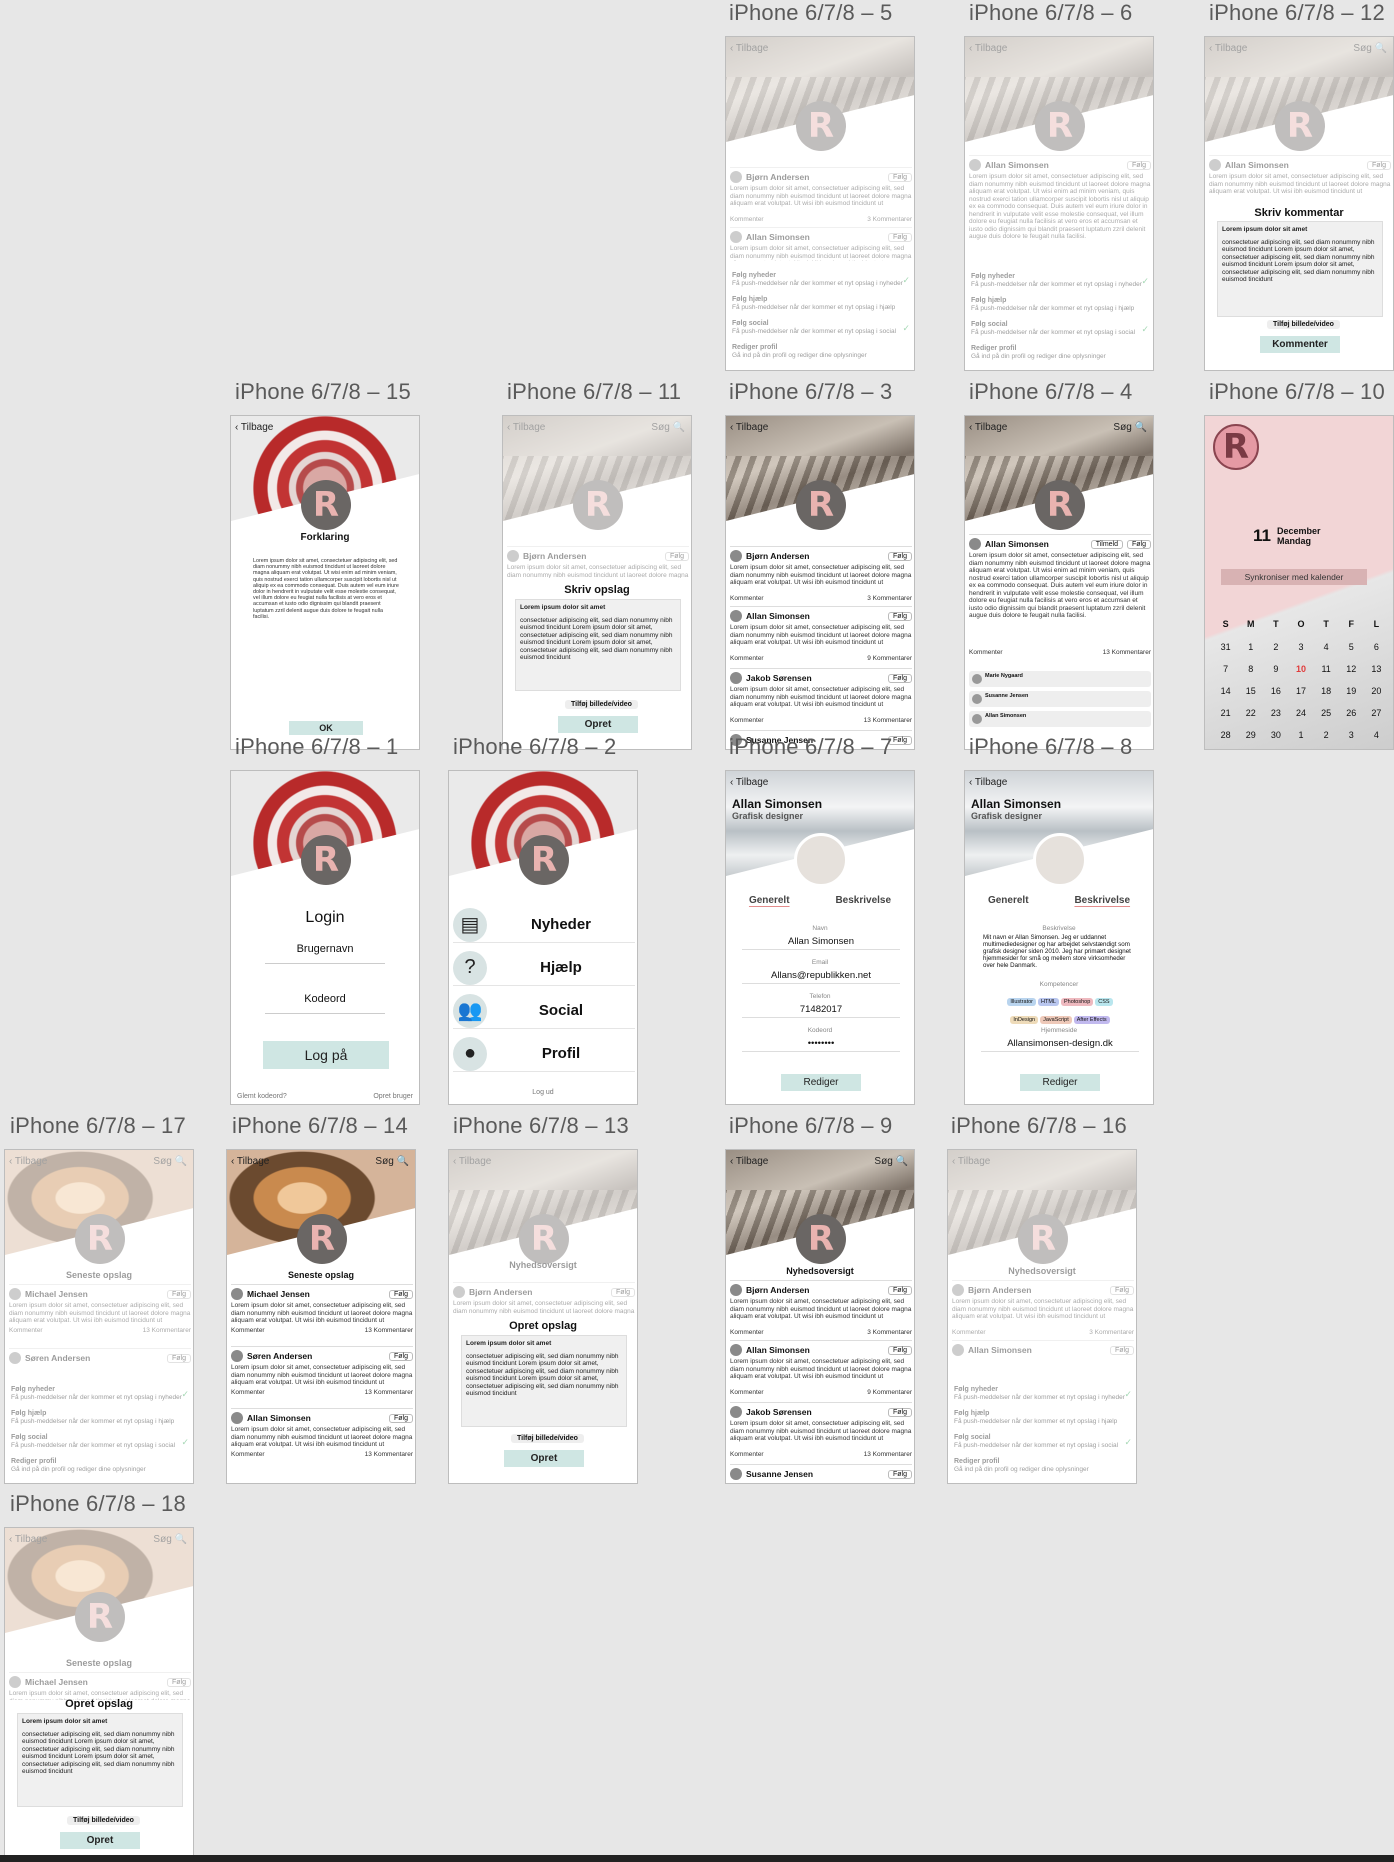 The height and width of the screenshot is (1862, 1394). I want to click on ok-button: OK, so click(326, 728).